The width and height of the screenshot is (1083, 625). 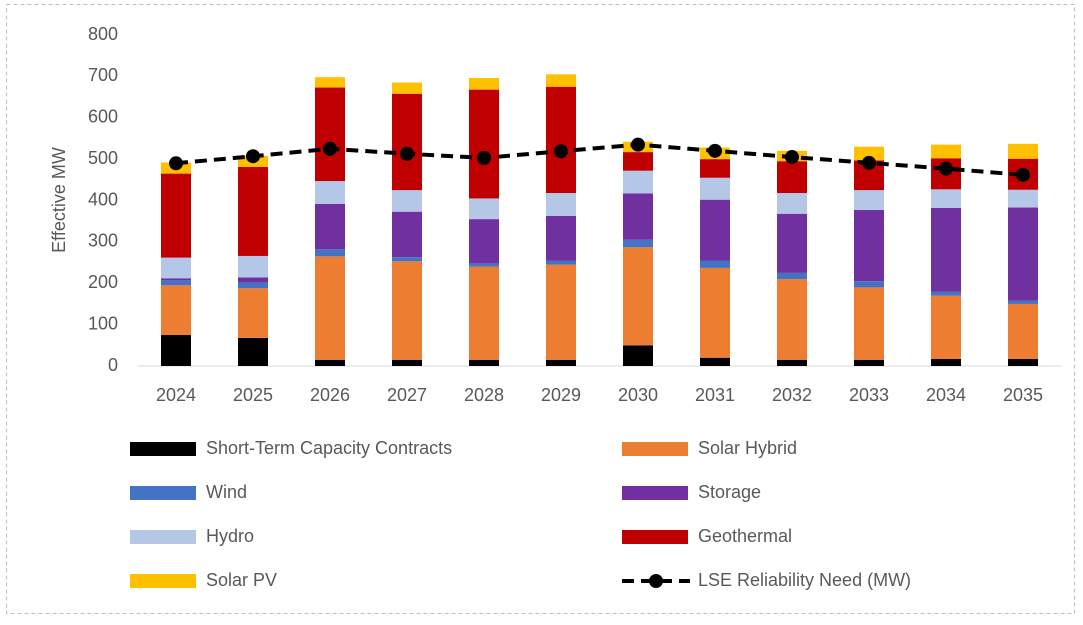 I want to click on x-tick-label: 2024, so click(x=176, y=395).